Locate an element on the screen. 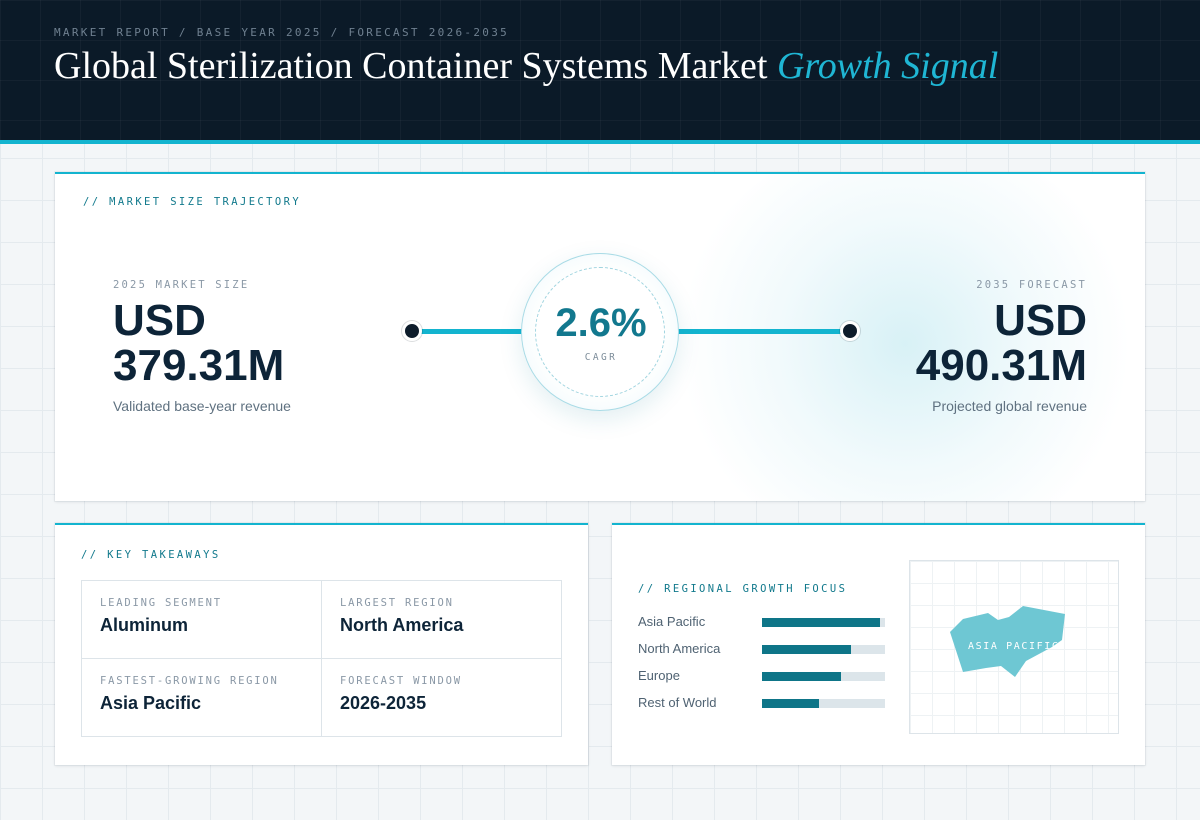 This screenshot has height=820, width=1200. header-accent-rule is located at coordinates (600, 142).